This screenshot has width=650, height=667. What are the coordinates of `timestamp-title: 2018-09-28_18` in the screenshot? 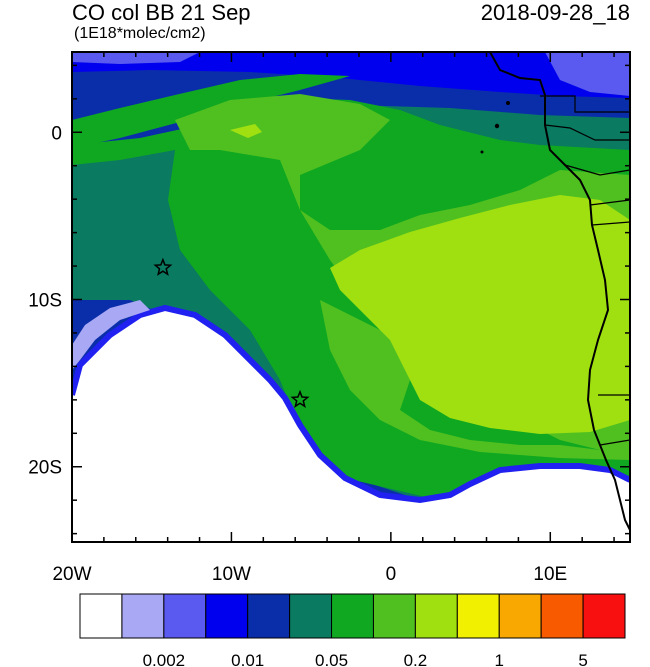 It's located at (555, 12).